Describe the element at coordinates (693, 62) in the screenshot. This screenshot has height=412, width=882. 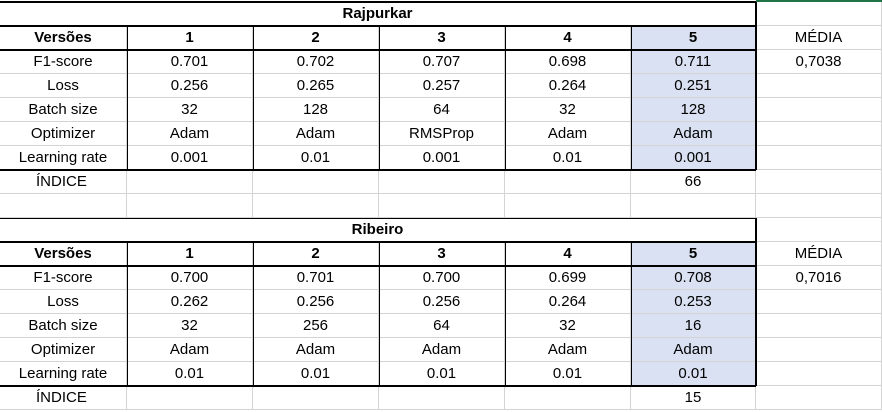
I see `data-cell: 0.711` at that location.